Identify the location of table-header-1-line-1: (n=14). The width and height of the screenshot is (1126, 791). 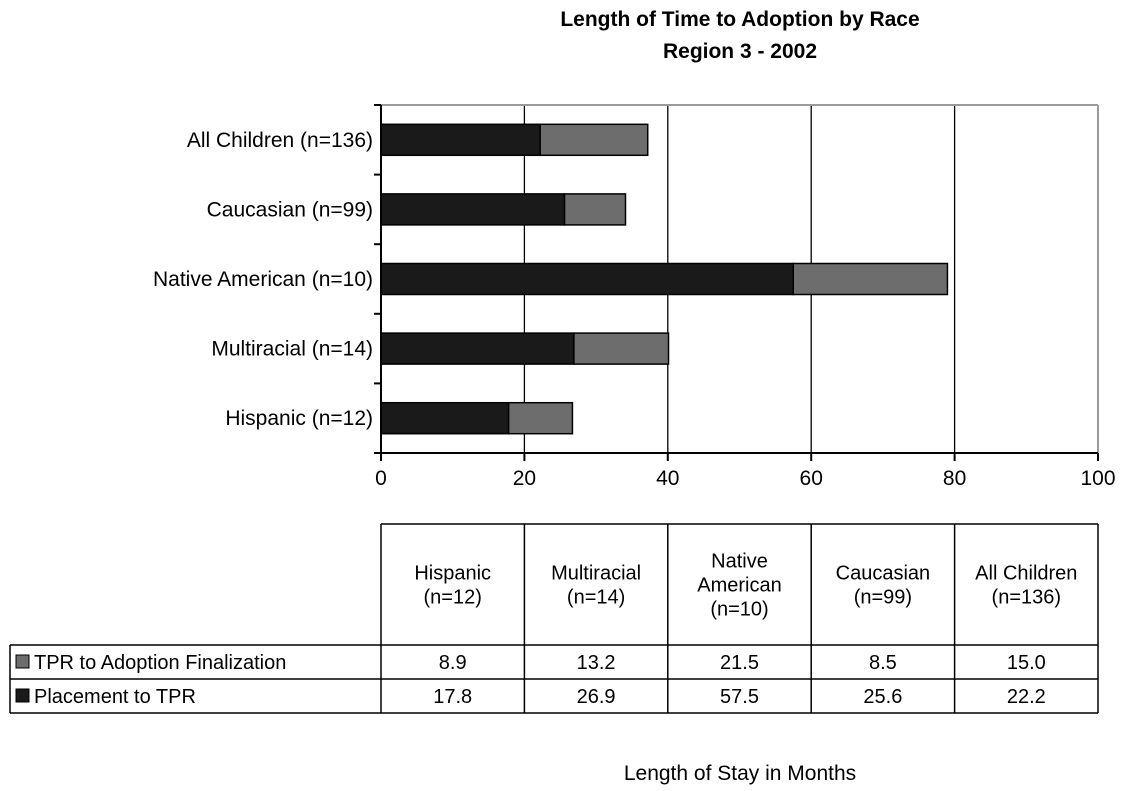
(596, 598).